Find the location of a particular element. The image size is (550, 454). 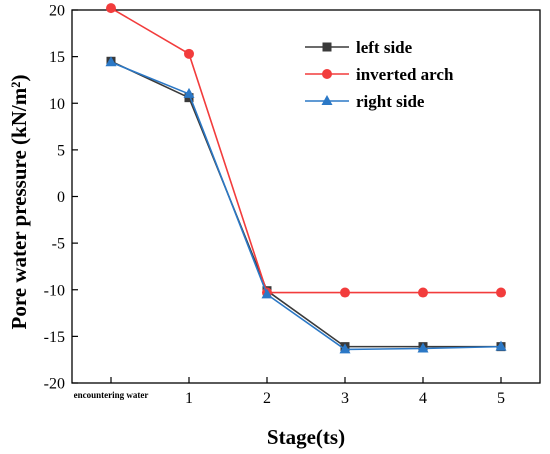

y-tick-label: -5 is located at coordinates (58, 244).